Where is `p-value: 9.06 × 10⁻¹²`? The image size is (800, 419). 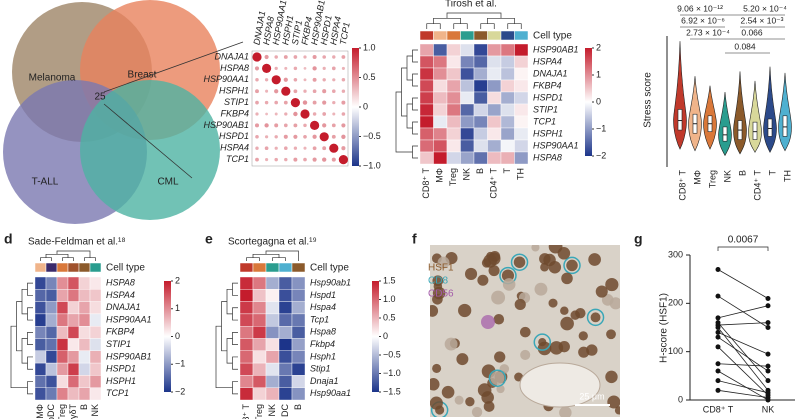
p-value: 9.06 × 10⁻¹² is located at coordinates (700, 8).